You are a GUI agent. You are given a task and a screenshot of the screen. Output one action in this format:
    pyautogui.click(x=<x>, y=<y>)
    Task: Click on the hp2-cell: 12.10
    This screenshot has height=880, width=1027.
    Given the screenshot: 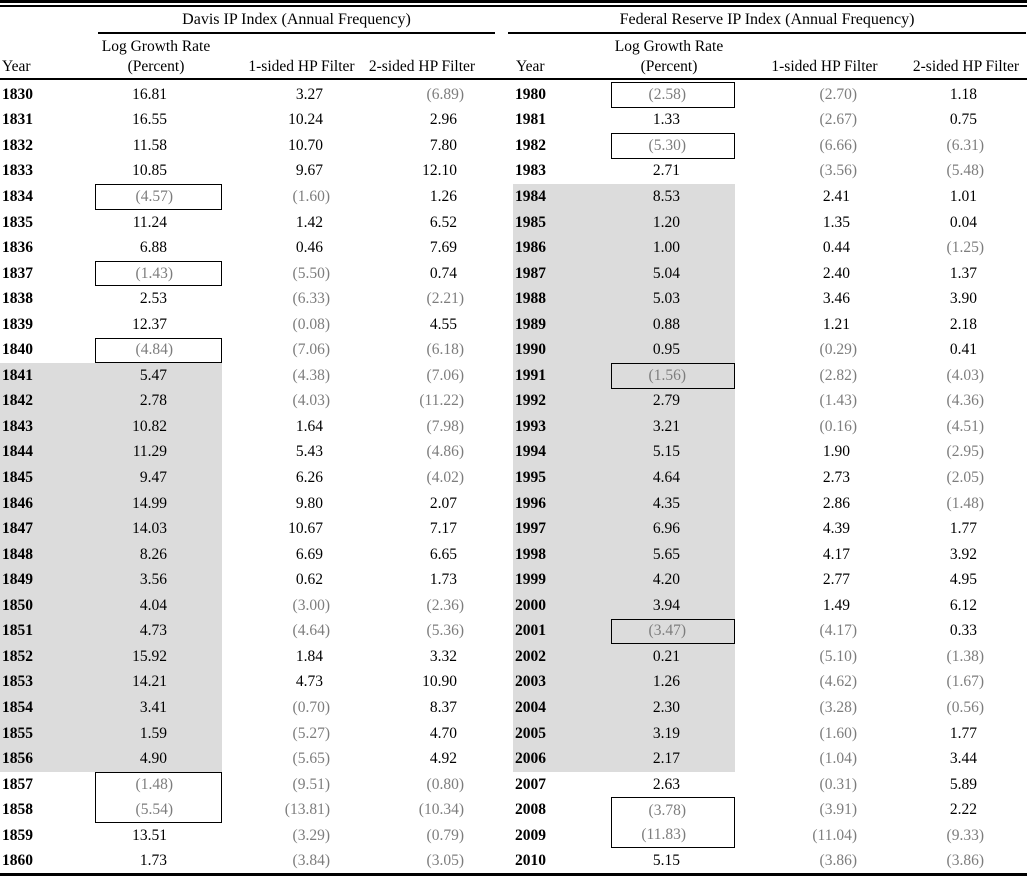 What is the action you would take?
    pyautogui.click(x=439, y=171)
    